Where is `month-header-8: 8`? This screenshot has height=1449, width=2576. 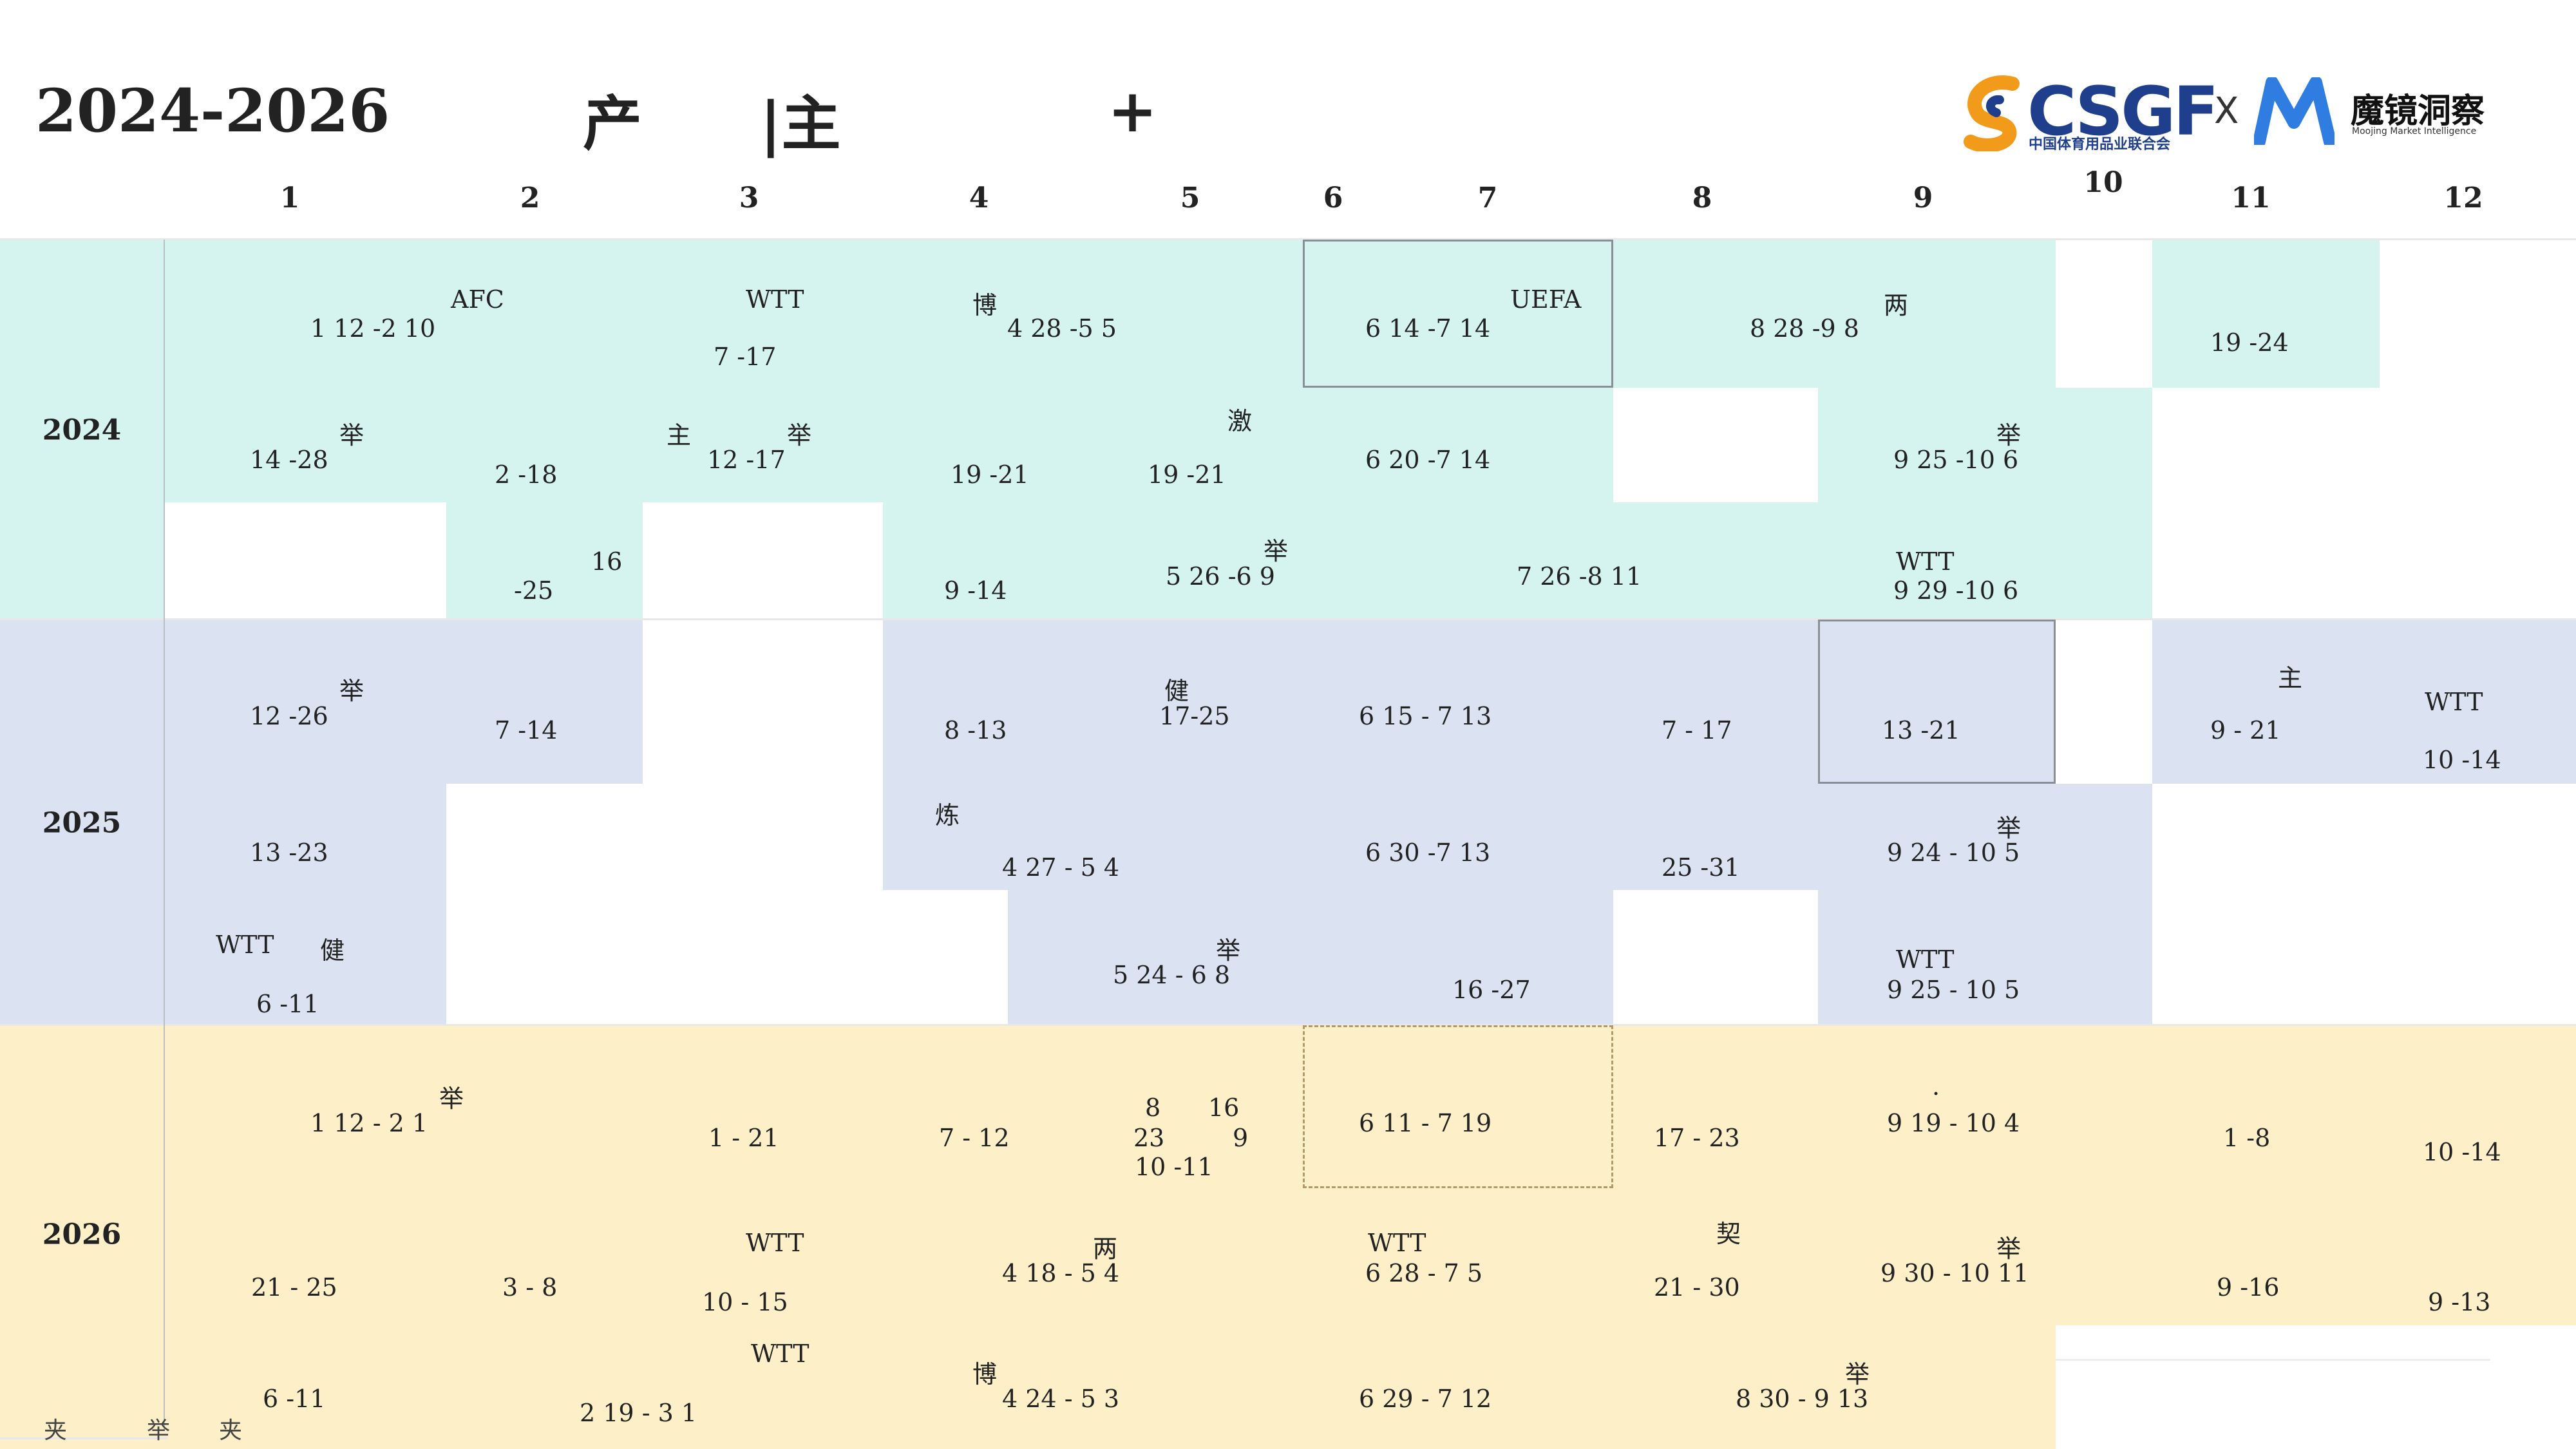
month-header-8: 8 is located at coordinates (1702, 198).